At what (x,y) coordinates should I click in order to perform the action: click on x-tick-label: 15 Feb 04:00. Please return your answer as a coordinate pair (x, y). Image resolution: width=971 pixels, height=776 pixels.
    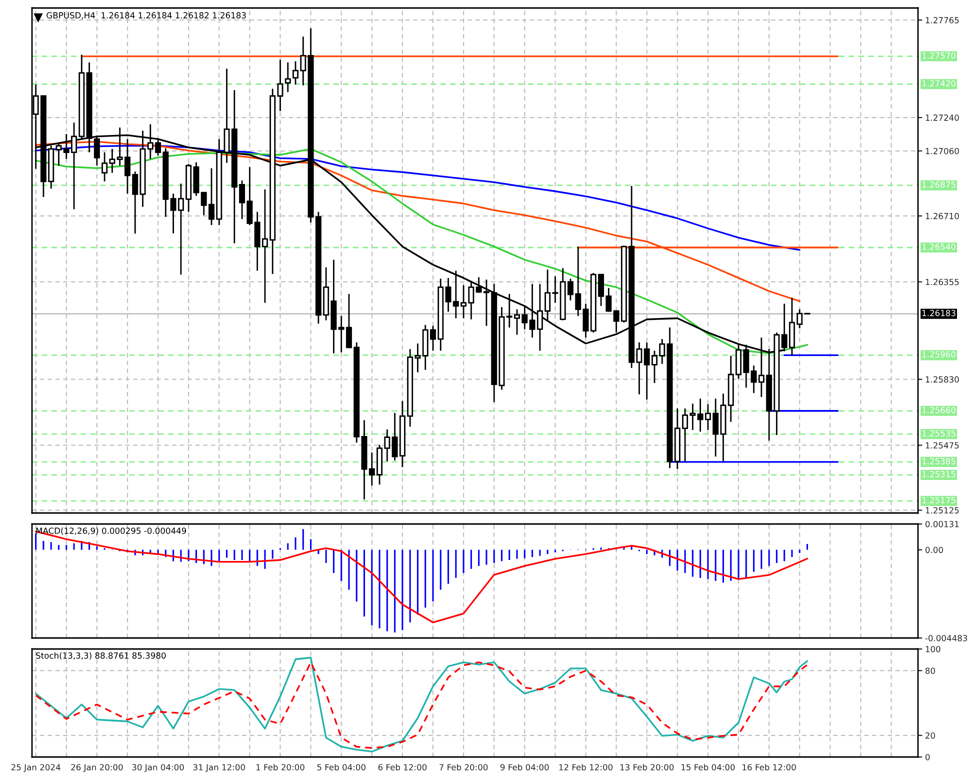
    Looking at the image, I should click on (708, 767).